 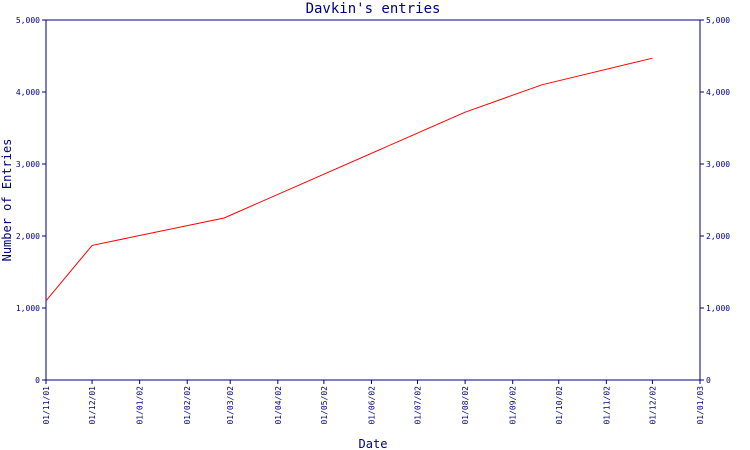 What do you see at coordinates (373, 9) in the screenshot?
I see `chart-title: Davkin's entries` at bounding box center [373, 9].